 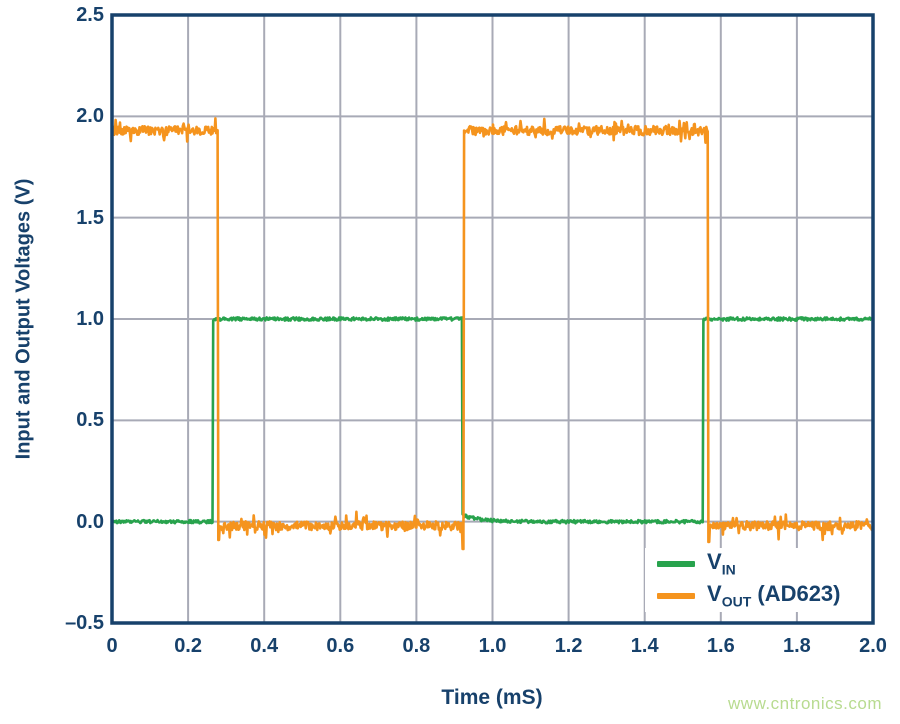 I want to click on y-tick-label: 1.5, so click(x=90, y=217).